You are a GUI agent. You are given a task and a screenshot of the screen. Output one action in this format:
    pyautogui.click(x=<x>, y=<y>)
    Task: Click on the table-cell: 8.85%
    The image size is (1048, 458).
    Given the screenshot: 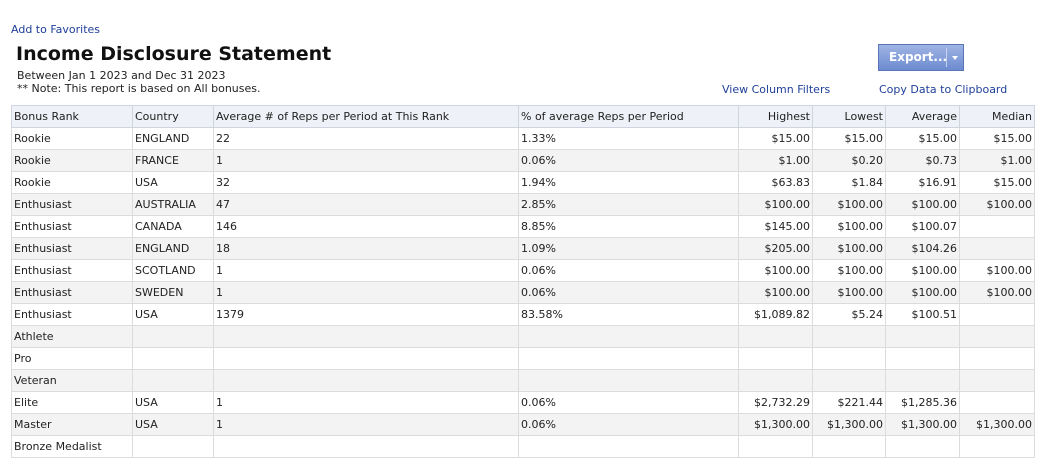 What is the action you would take?
    pyautogui.click(x=628, y=226)
    